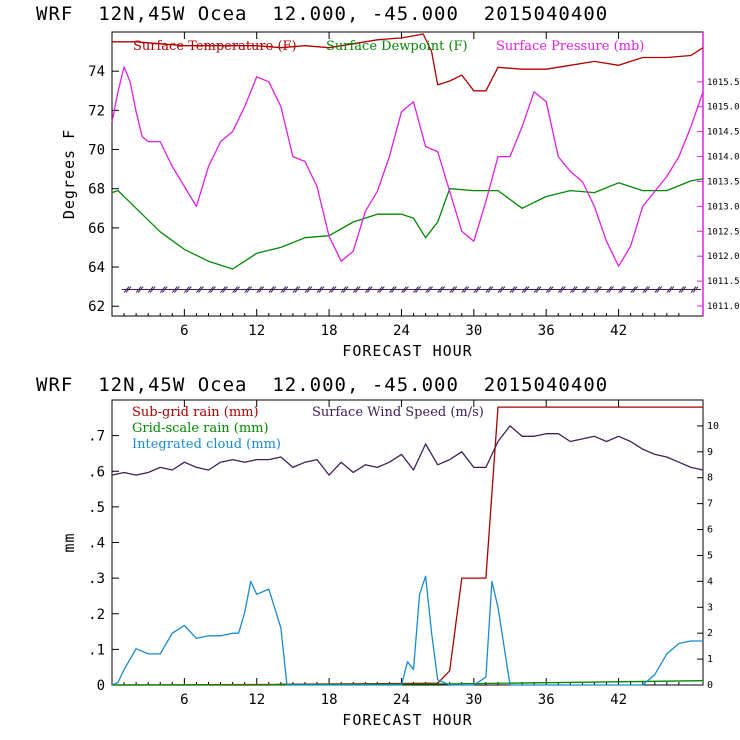 Image resolution: width=740 pixels, height=740 pixels. Describe the element at coordinates (473, 331) in the screenshot. I see `x-tick-label: 30` at that location.